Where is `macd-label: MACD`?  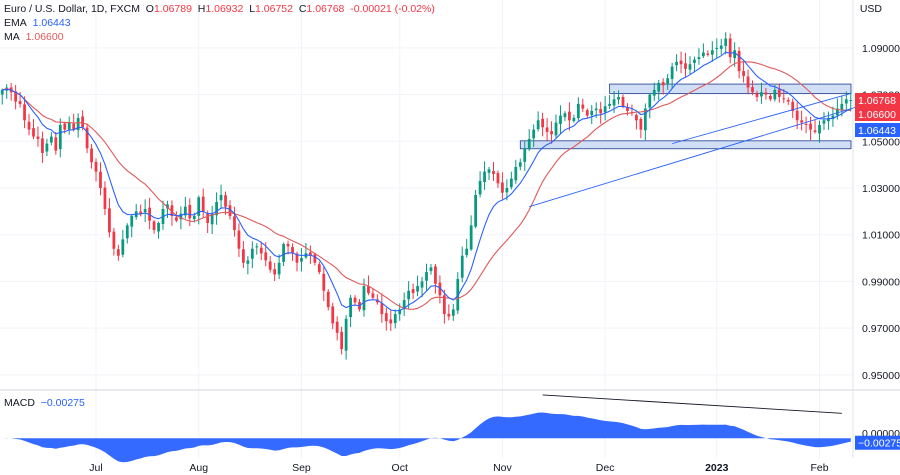
macd-label: MACD is located at coordinates (19, 403).